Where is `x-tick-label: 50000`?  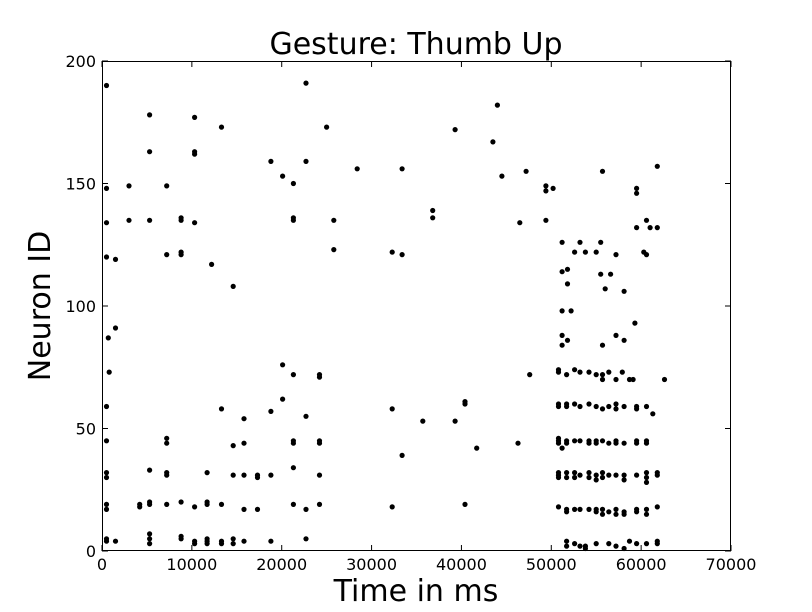 x-tick-label: 50000 is located at coordinates (551, 564).